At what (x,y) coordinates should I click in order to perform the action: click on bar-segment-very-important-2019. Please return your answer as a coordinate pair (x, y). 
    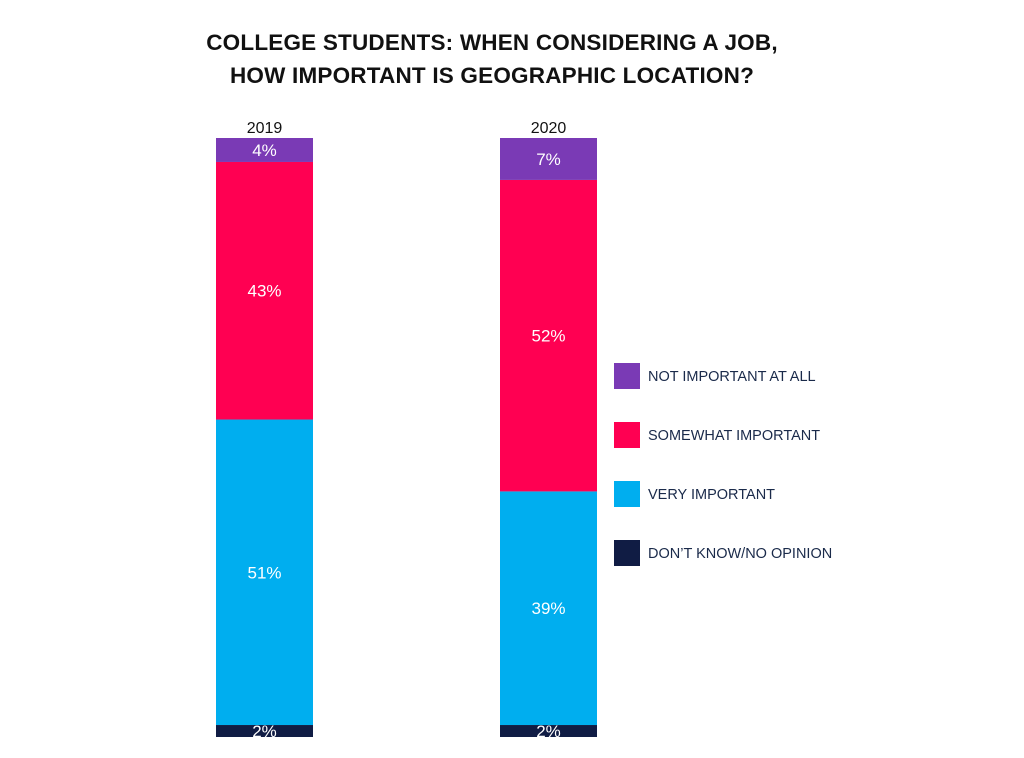
    Looking at the image, I should click on (264, 572).